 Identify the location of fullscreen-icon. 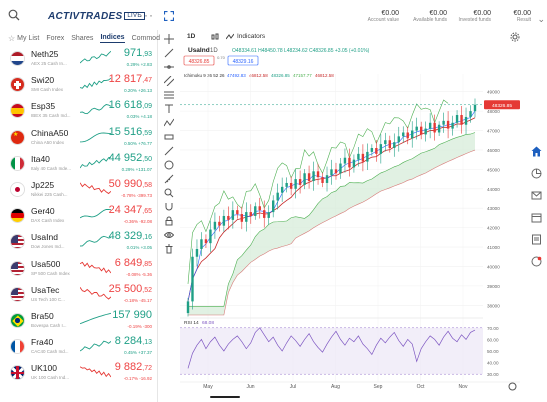
(169, 16).